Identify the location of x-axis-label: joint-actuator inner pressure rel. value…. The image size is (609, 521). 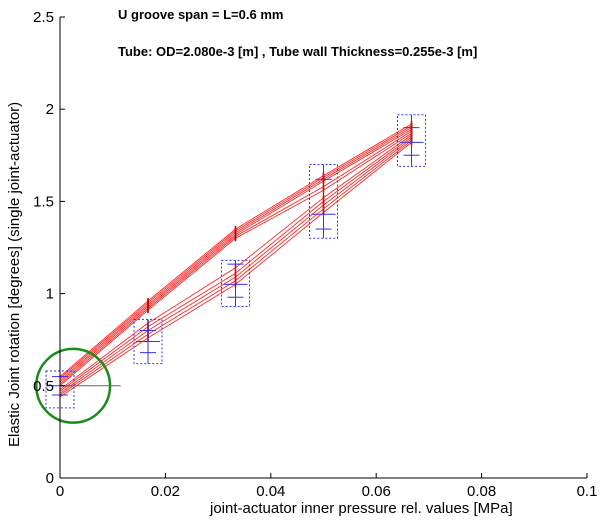
(361, 508).